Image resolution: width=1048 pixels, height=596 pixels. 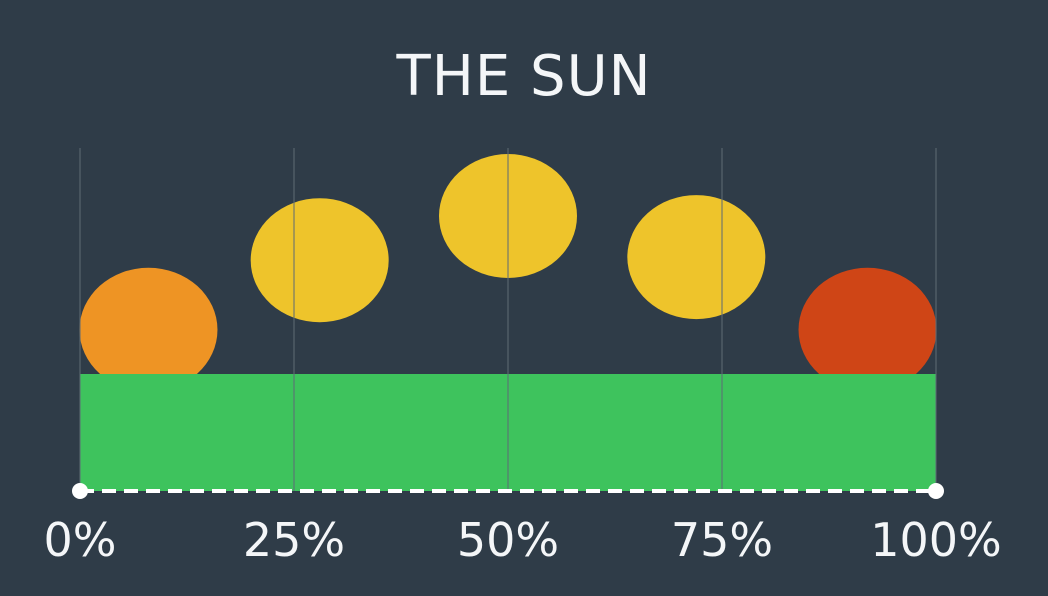 I want to click on track-end-dot, so click(x=936, y=491).